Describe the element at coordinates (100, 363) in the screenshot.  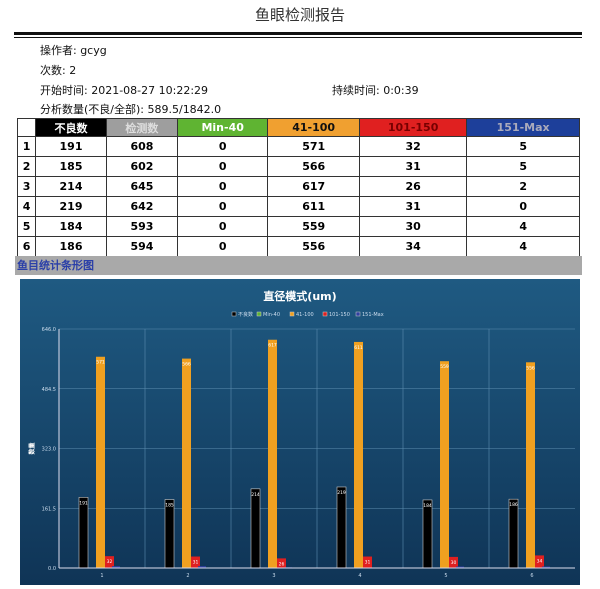
I see `data-label: 571` at that location.